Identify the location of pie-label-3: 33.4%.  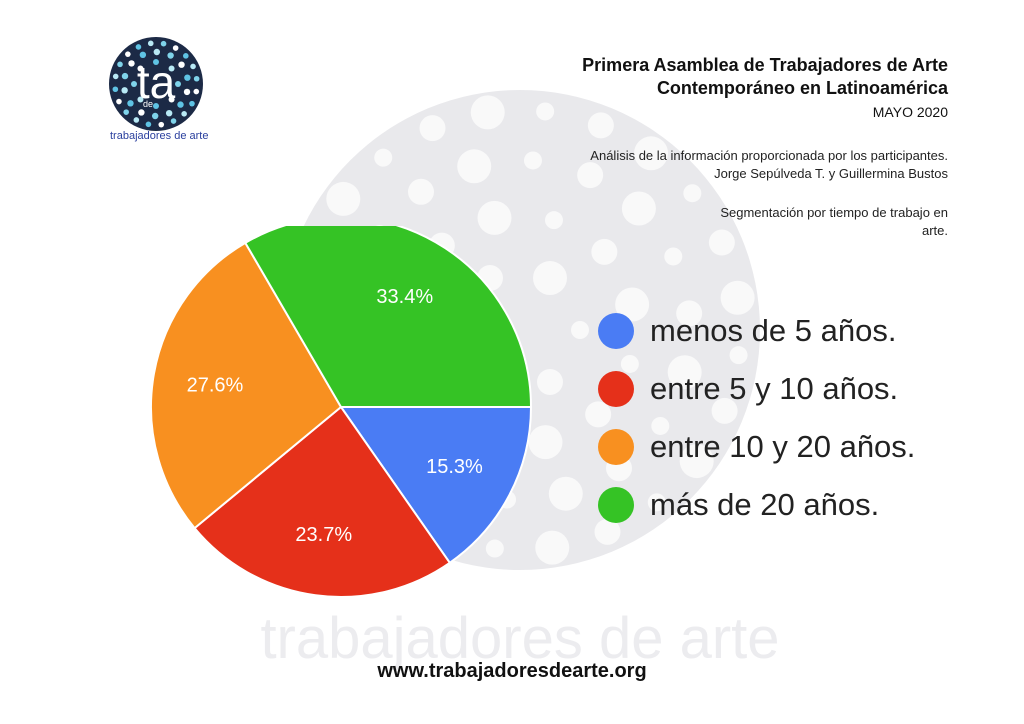
(404, 297).